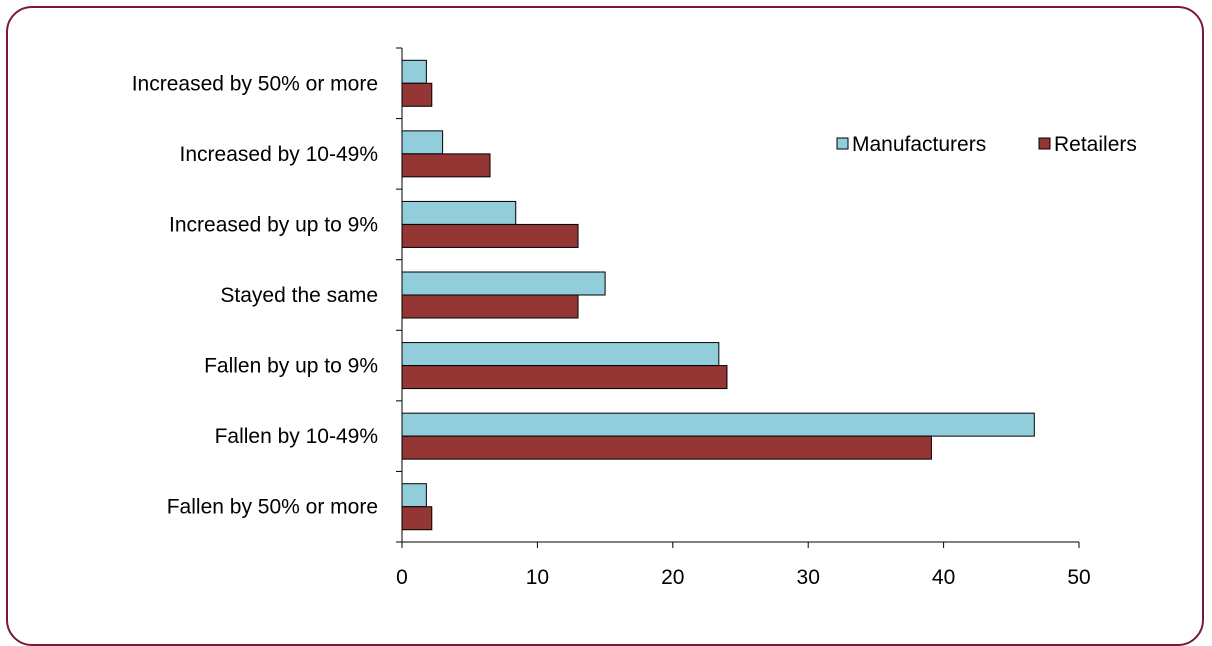 Image resolution: width=1212 pixels, height=646 pixels. What do you see at coordinates (255, 83) in the screenshot?
I see `category-label: Increased by 50% or more` at bounding box center [255, 83].